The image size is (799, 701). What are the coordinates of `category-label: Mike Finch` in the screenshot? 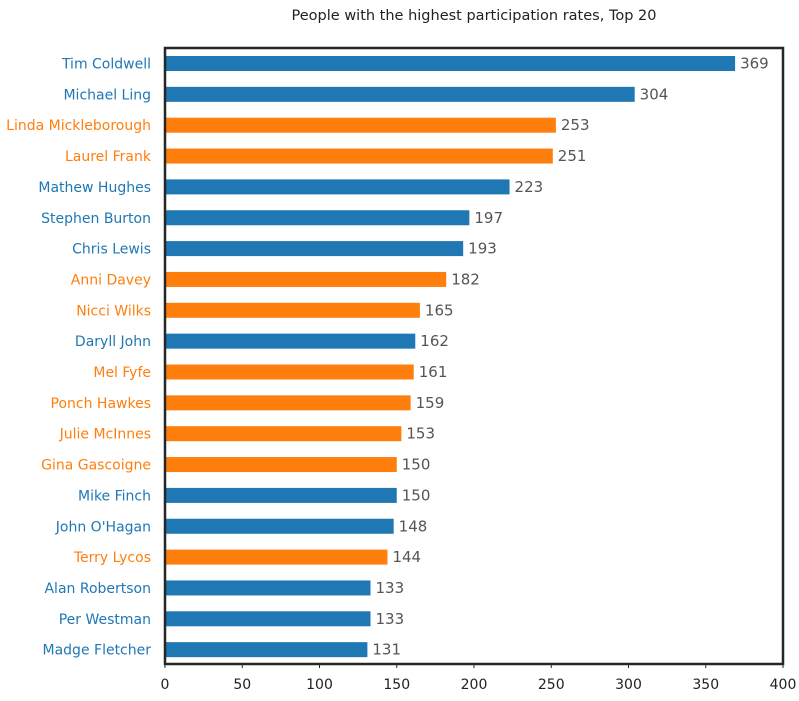 It's located at (114, 496).